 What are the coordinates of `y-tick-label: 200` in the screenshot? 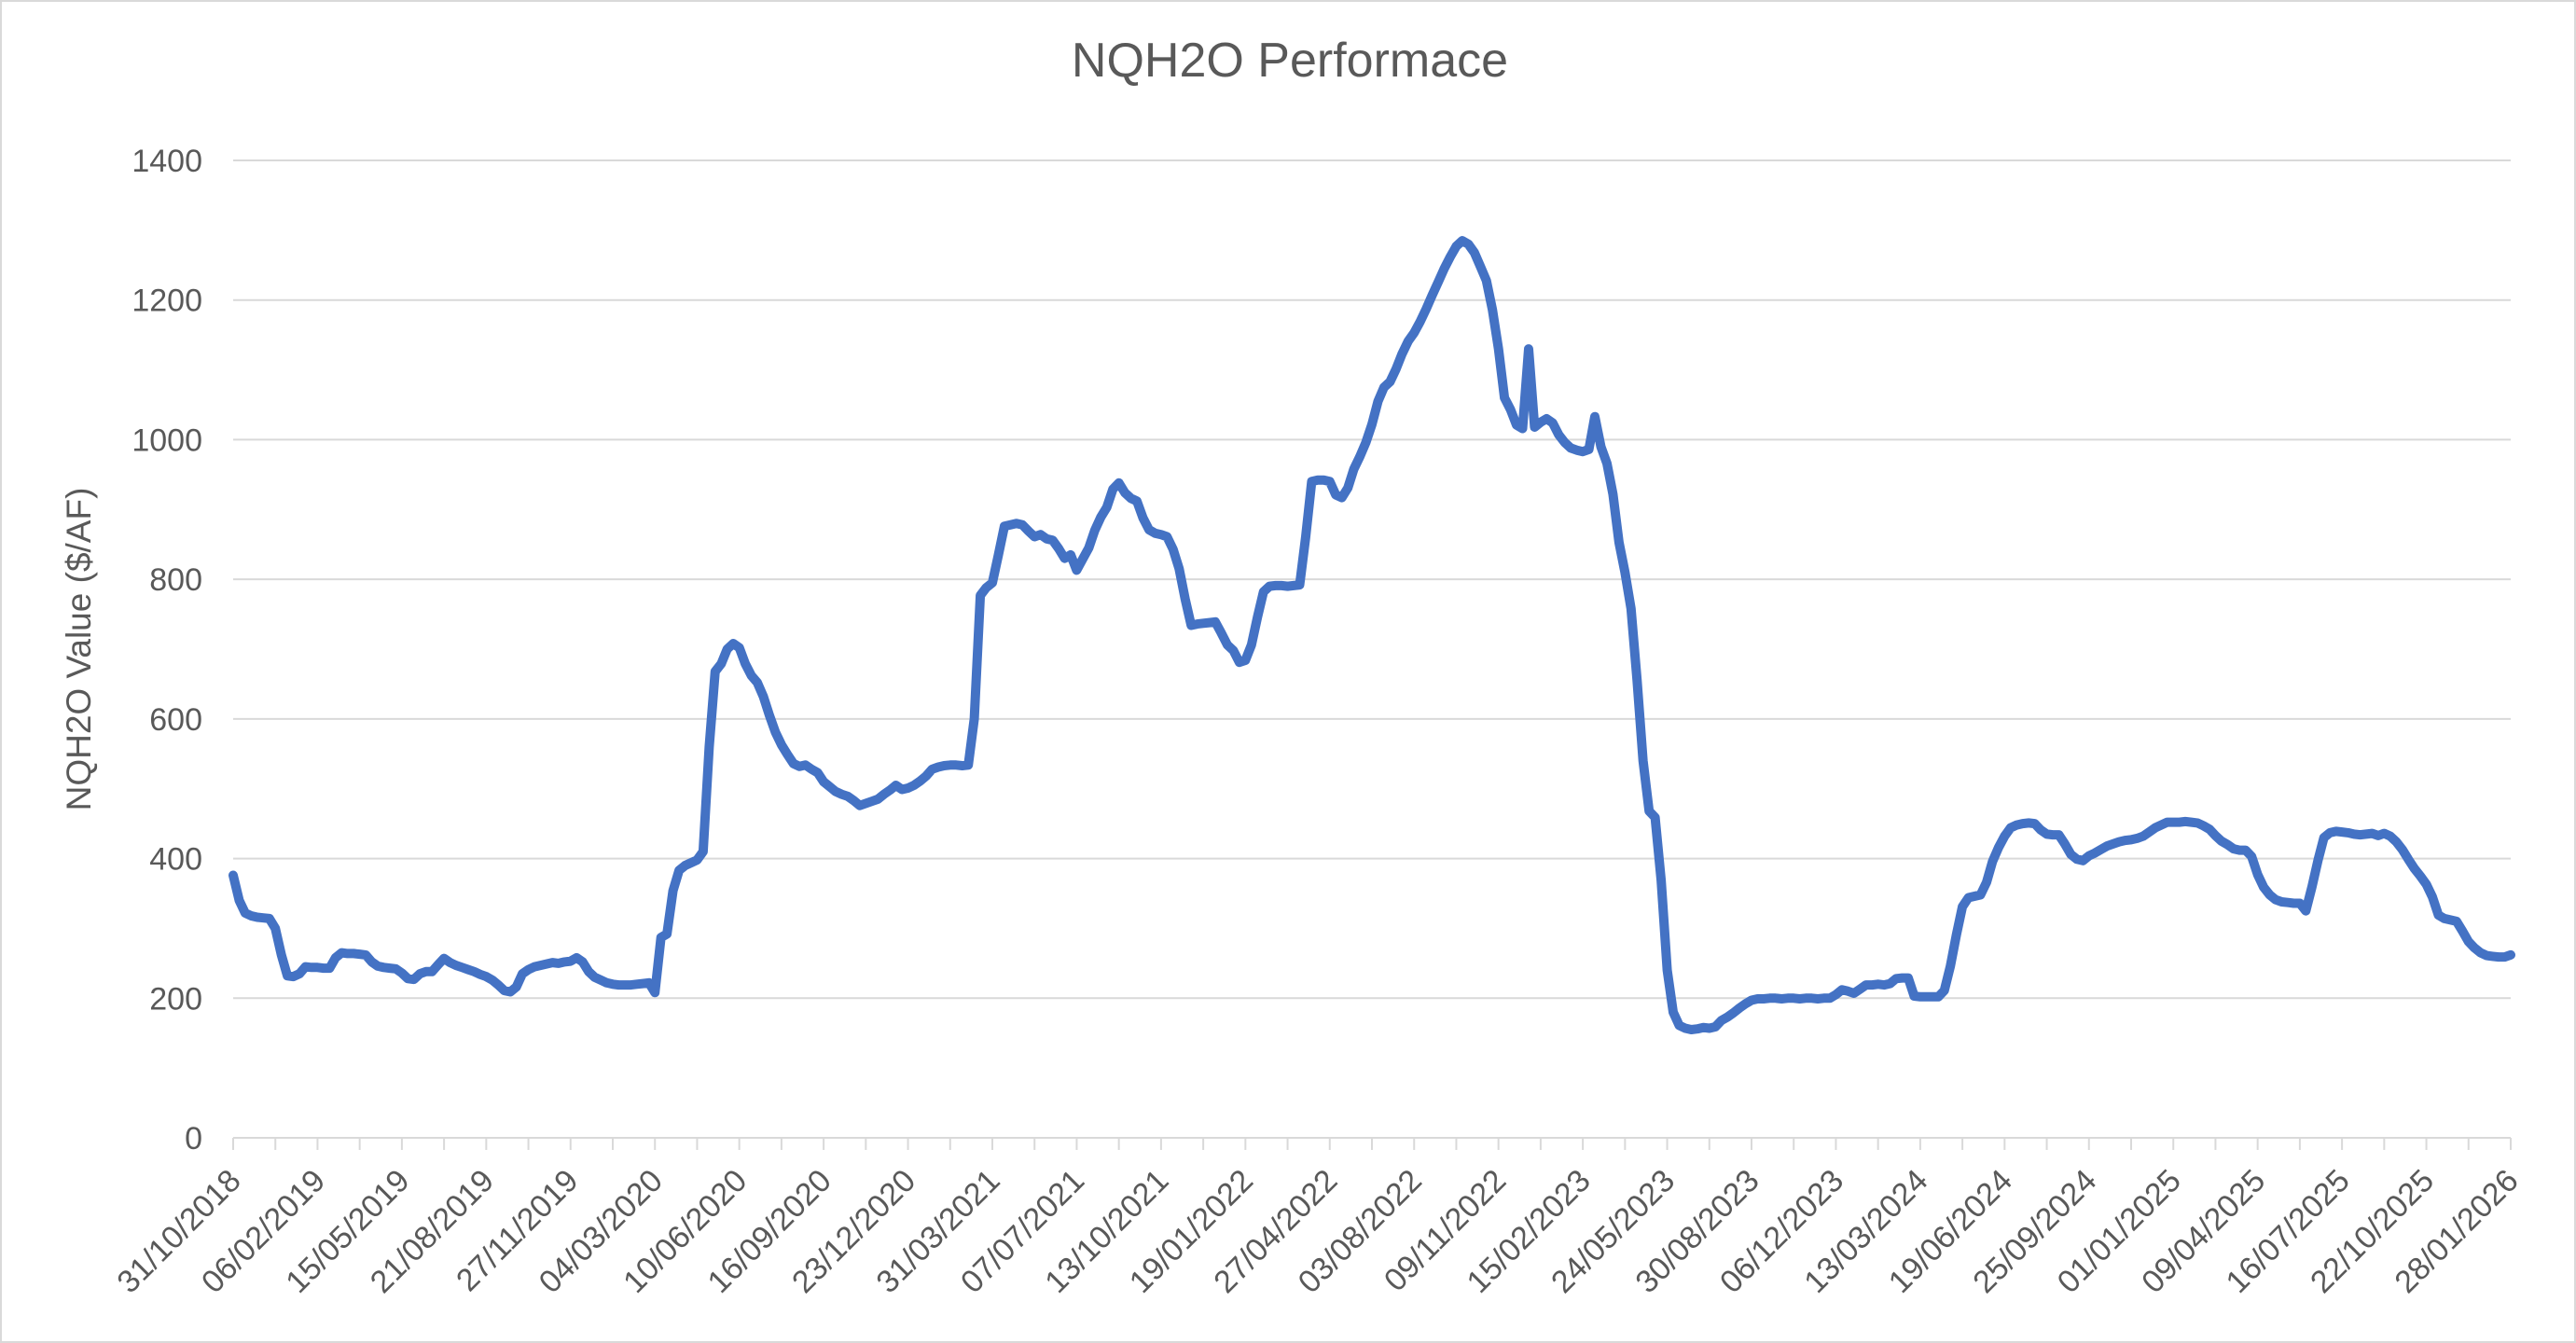 It's located at (175, 999).